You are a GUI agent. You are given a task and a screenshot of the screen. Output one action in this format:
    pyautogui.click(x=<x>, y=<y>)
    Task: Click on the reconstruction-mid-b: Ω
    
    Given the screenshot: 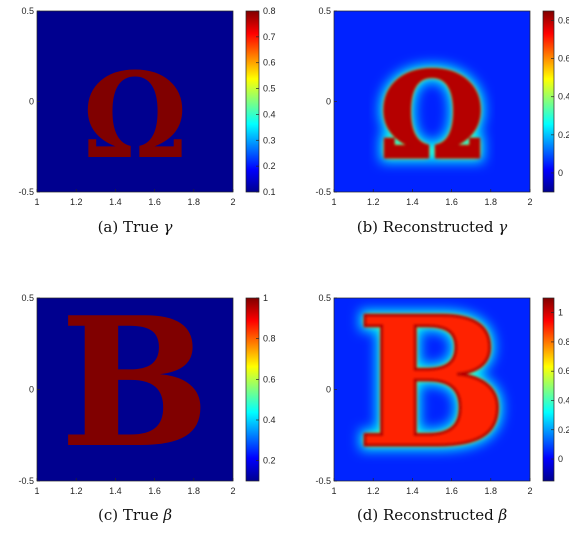 What is the action you would take?
    pyautogui.click(x=431, y=115)
    